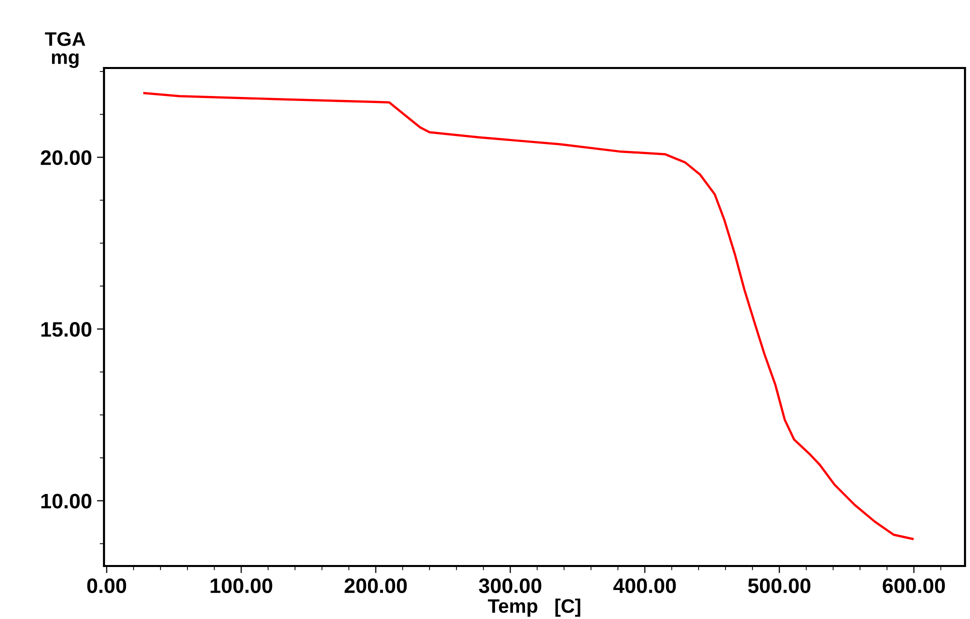 The height and width of the screenshot is (619, 970). Describe the element at coordinates (241, 586) in the screenshot. I see `x-tick-label: 100.00` at that location.